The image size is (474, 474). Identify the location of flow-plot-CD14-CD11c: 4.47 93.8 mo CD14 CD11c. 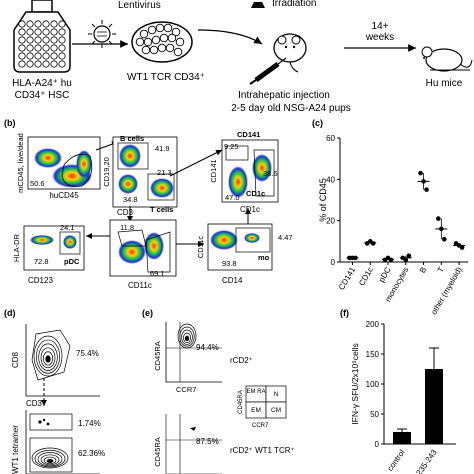
(244, 254).